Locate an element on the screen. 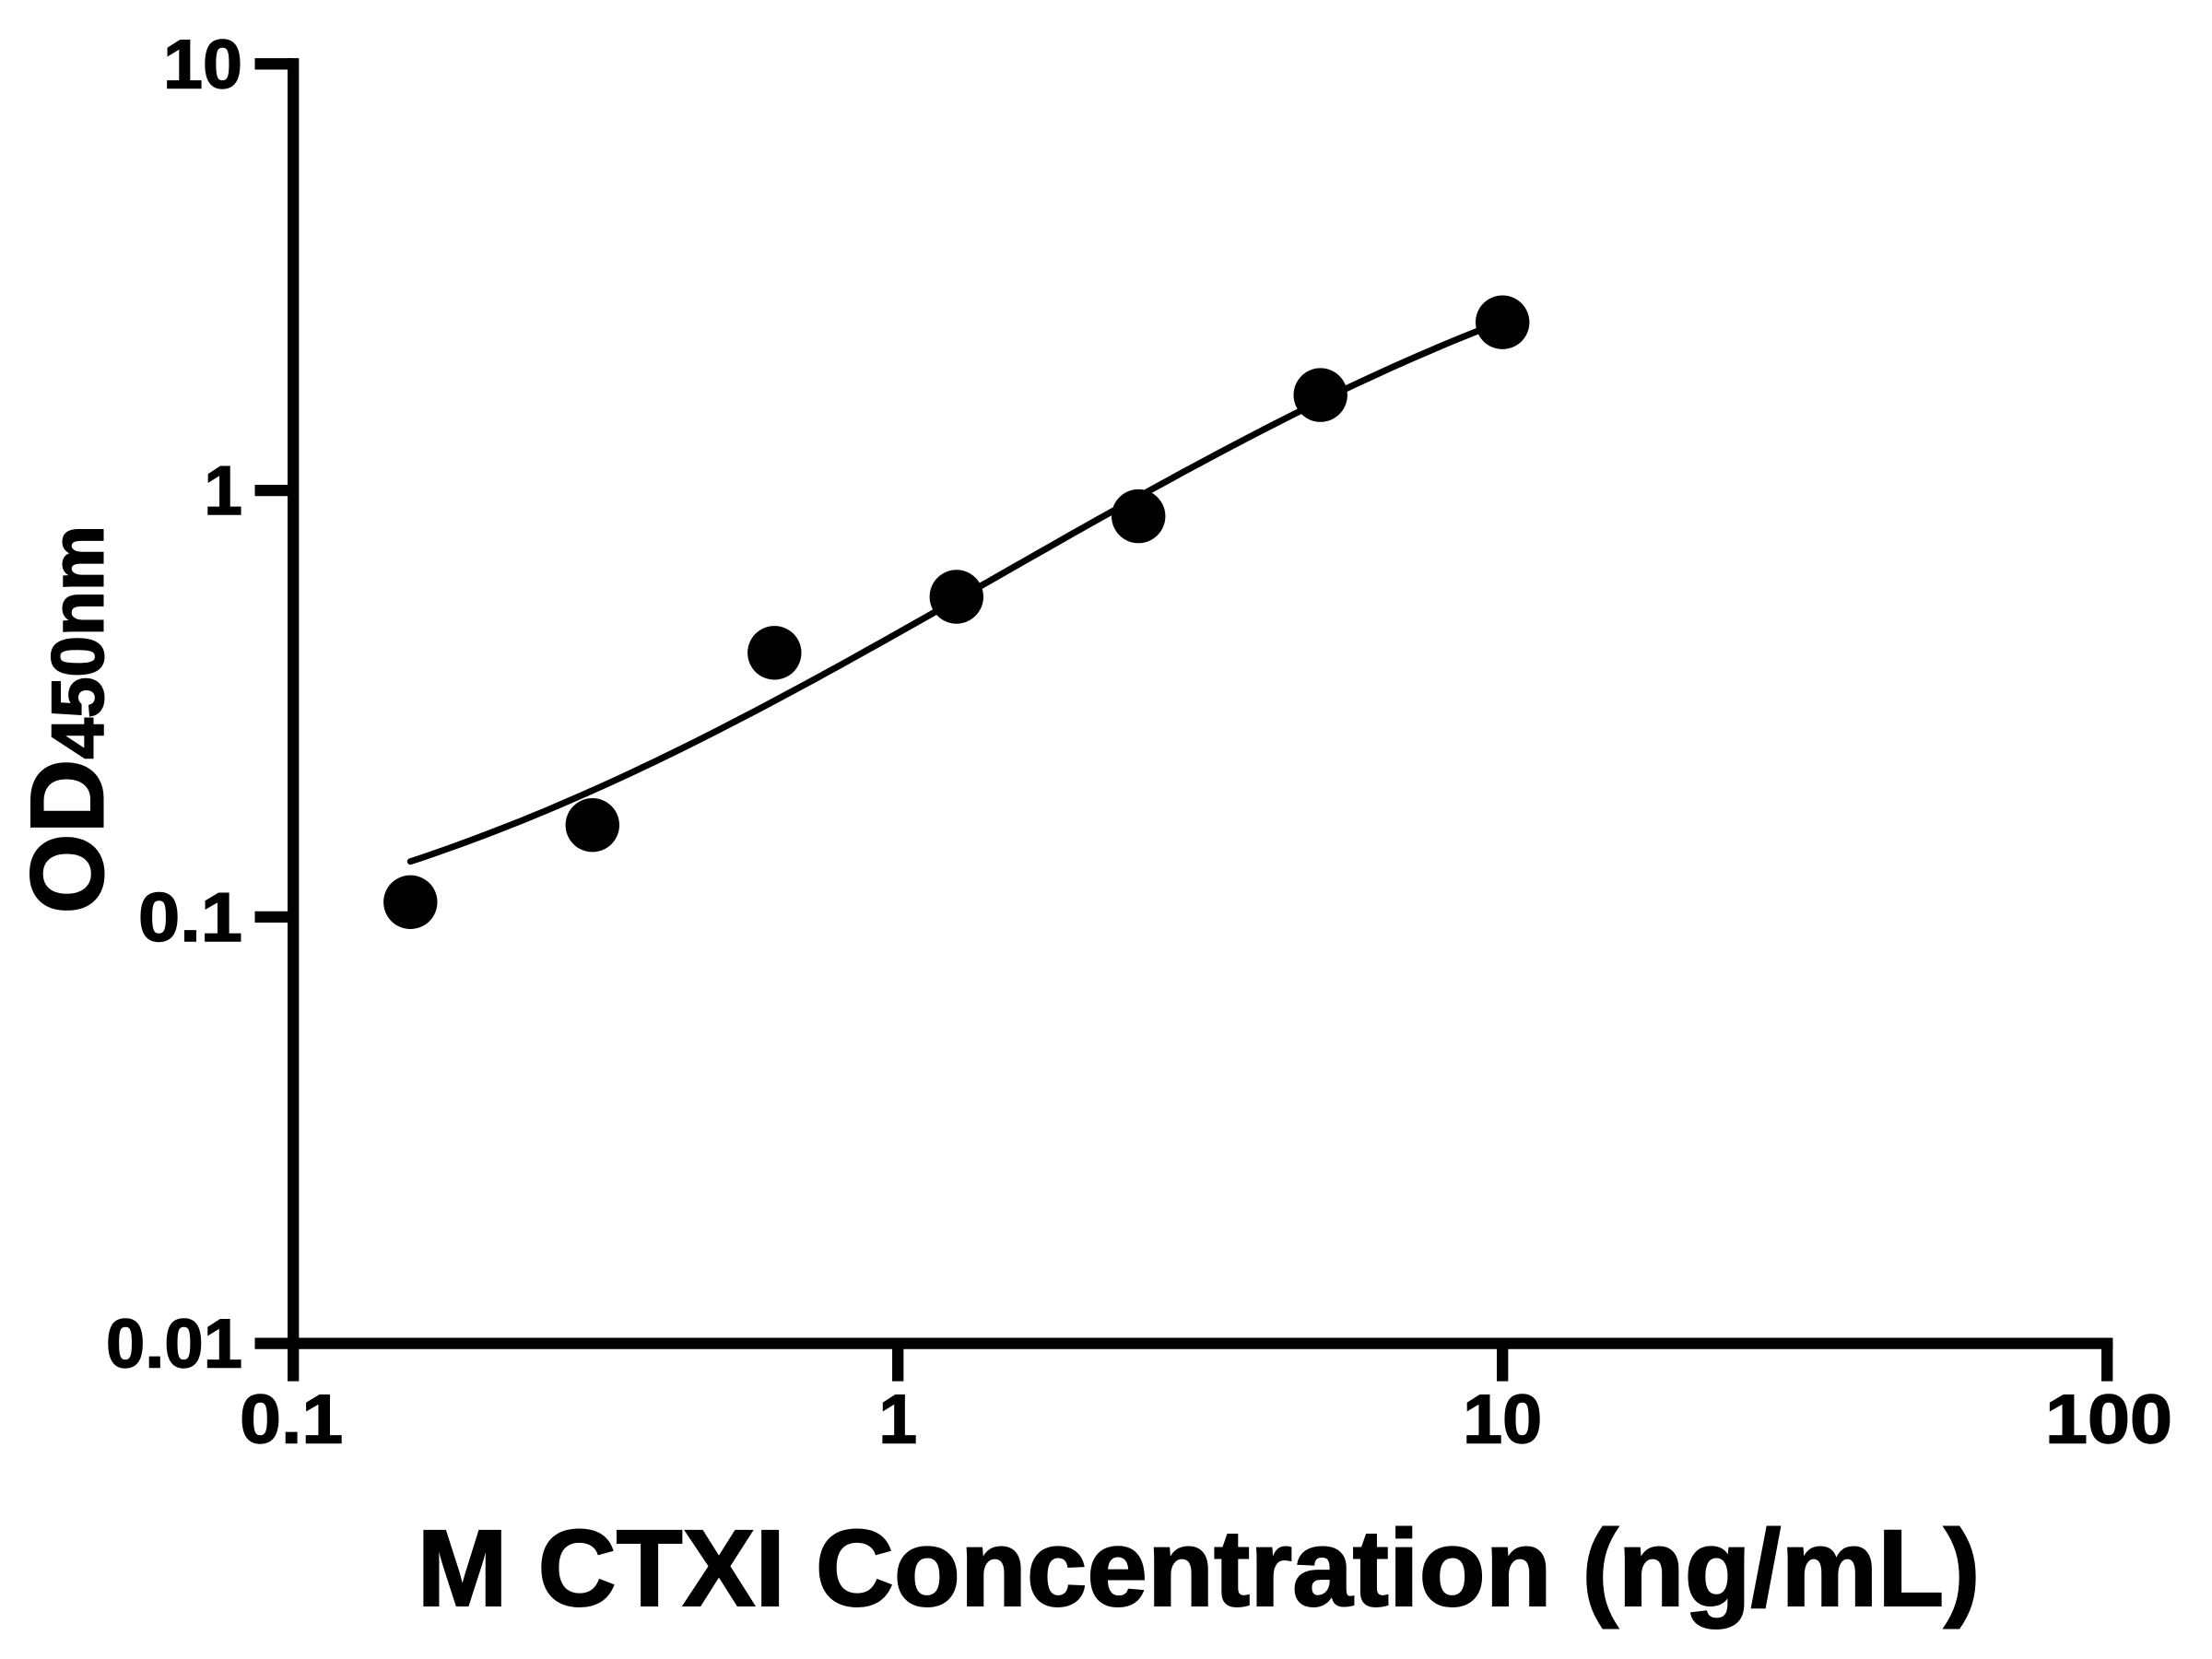  svg-text: M CTXI Concentration (ng/mL) is located at coordinates (1199, 1568).